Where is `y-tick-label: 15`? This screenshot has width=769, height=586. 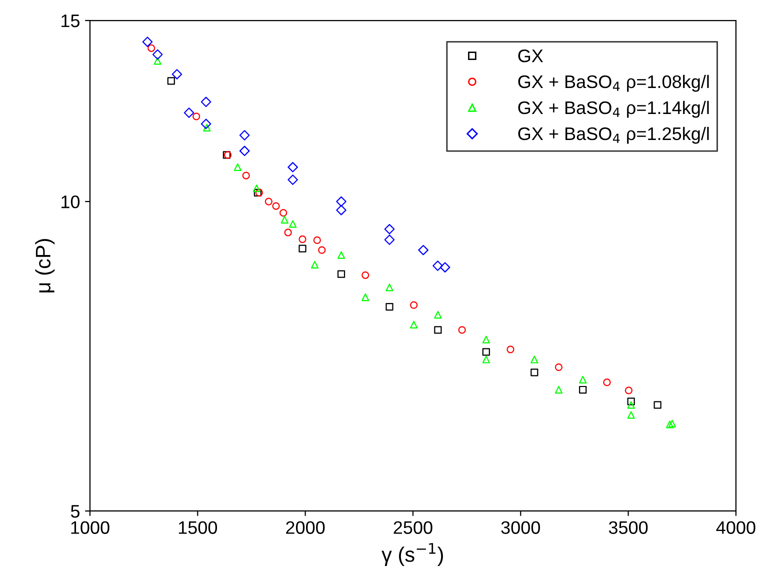
y-tick-label: 15 is located at coordinates (71, 21).